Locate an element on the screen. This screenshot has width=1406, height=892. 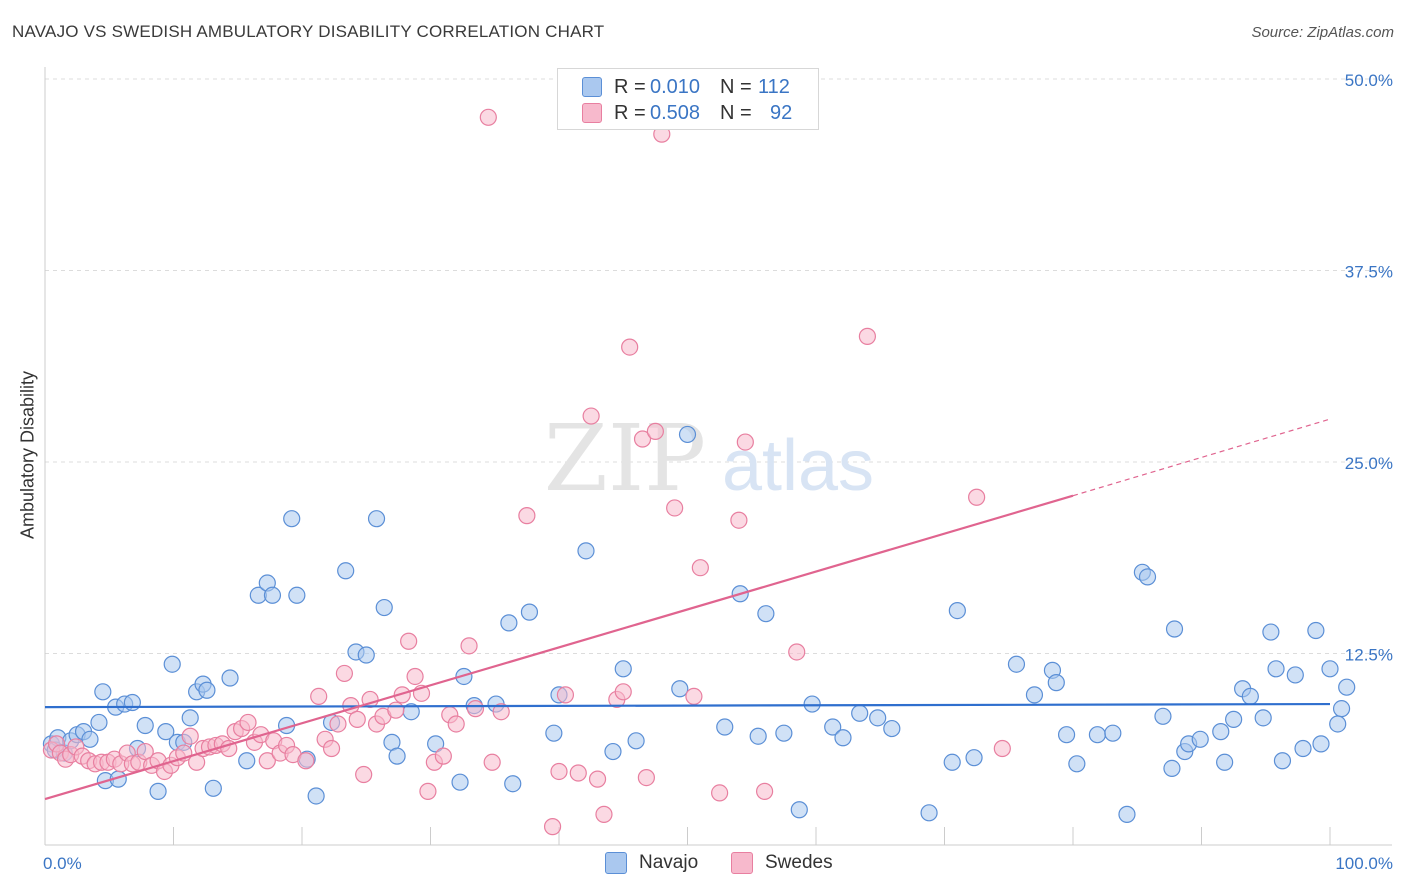
n-value: 92 is located at coordinates (781, 112).